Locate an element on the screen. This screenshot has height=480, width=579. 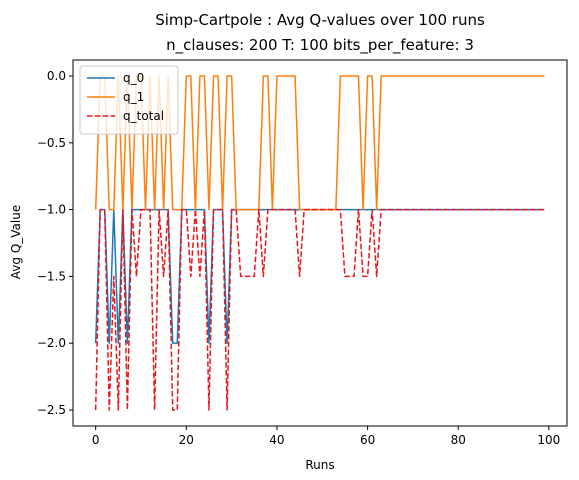
x-tick-label: 60 is located at coordinates (367, 440).